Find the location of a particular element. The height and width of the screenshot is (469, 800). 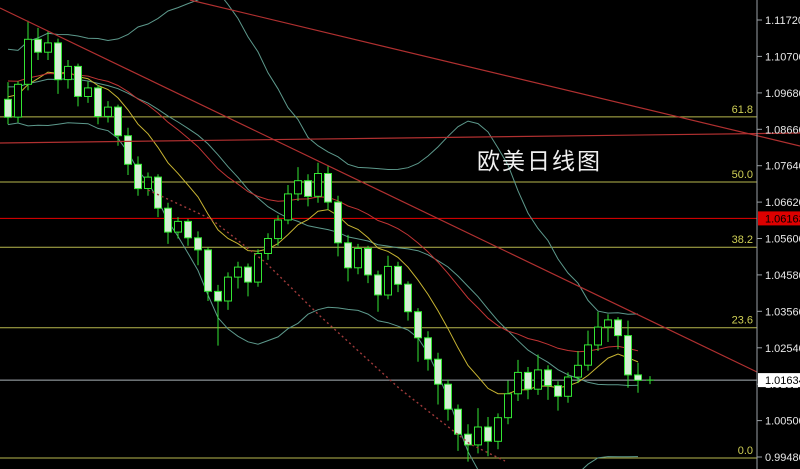

axis-tick-label: 1.07640 is located at coordinates (782, 167).